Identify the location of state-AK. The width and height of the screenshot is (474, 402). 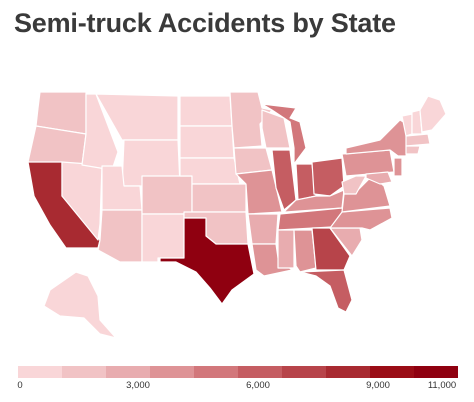
(80, 305).